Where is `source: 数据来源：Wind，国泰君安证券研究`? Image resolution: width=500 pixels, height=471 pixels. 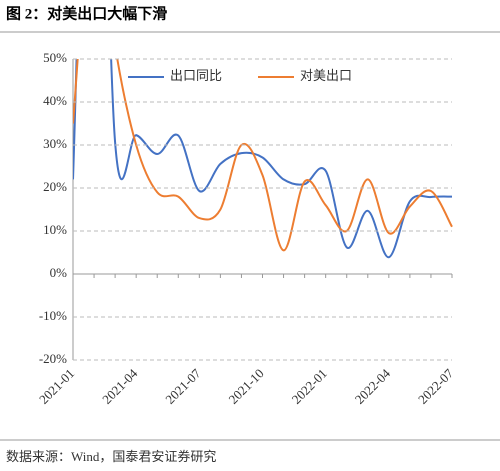
source: 数据来源：Wind，国泰君安证券研究 is located at coordinates (111, 456).